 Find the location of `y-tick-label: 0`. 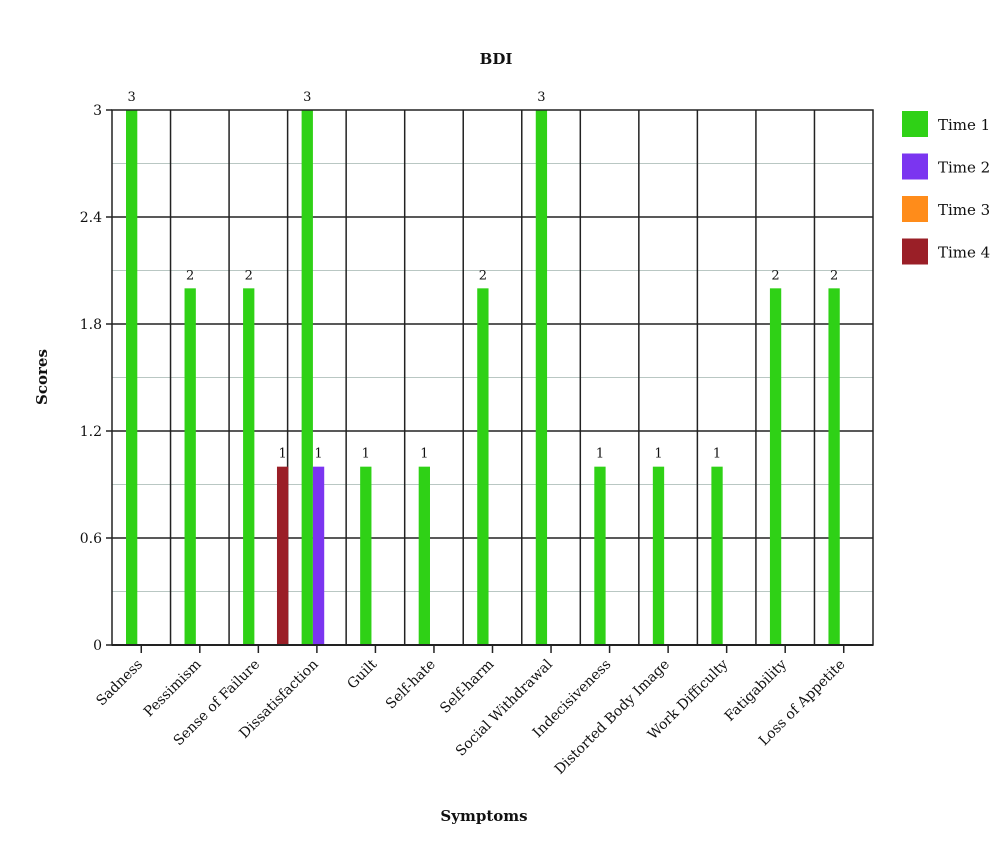

y-tick-label: 0 is located at coordinates (97, 646).